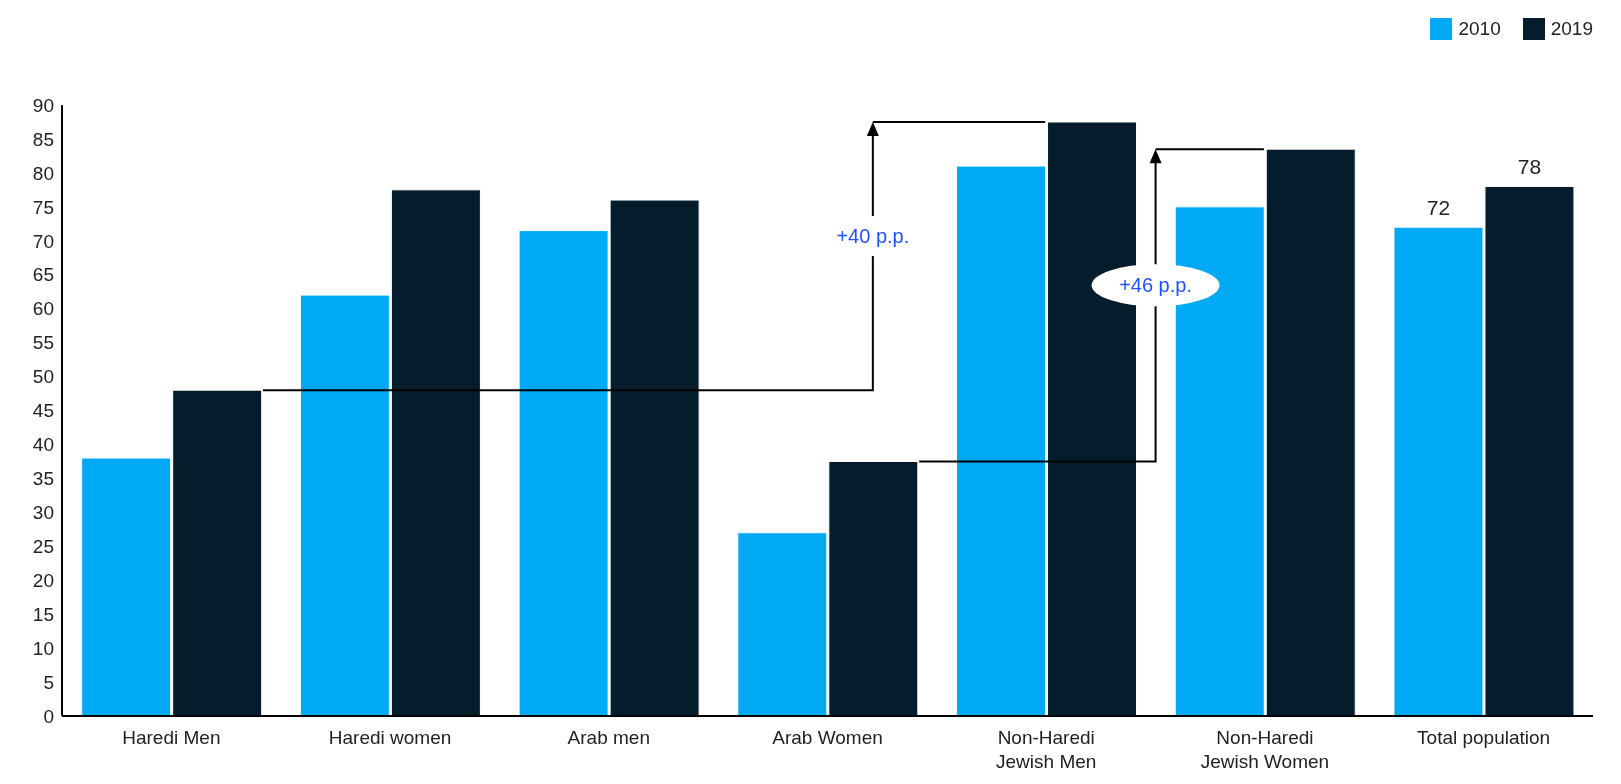 Image resolution: width=1621 pixels, height=784 pixels. I want to click on y-tick-label: 65, so click(43, 275).